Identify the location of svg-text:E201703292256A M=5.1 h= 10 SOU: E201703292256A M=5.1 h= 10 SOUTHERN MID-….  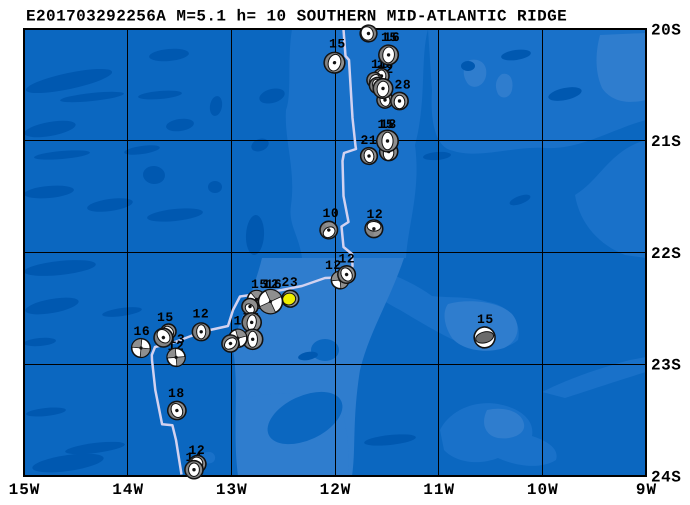
(296, 17).